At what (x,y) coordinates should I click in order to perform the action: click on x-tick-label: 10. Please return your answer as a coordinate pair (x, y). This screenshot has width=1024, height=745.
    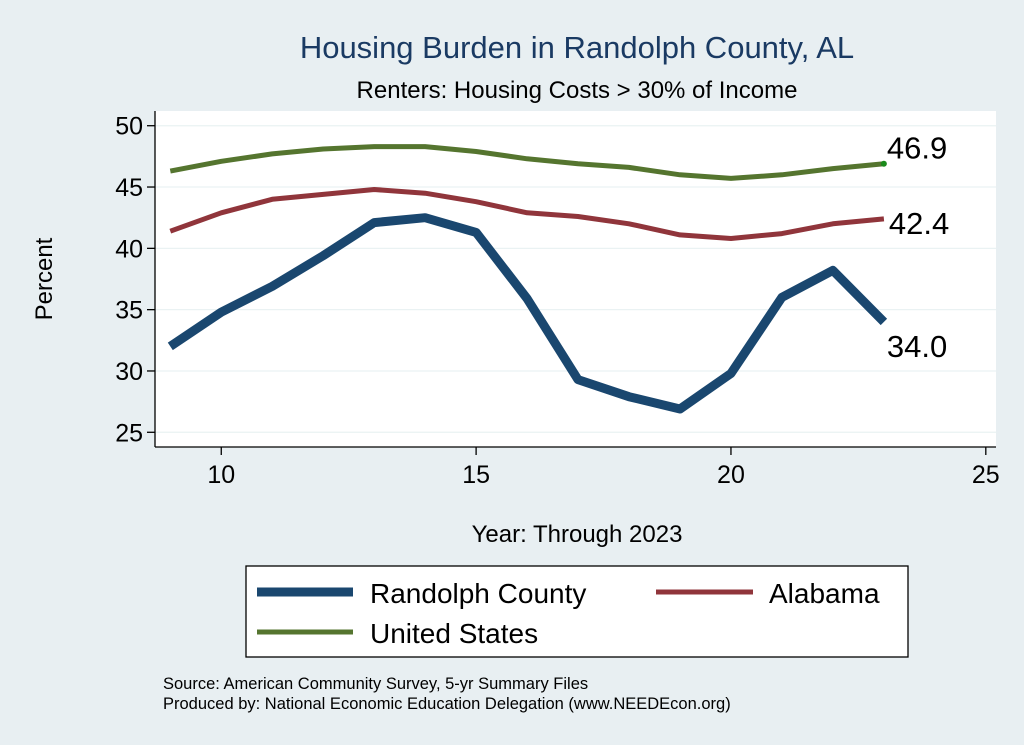
    Looking at the image, I should click on (221, 475).